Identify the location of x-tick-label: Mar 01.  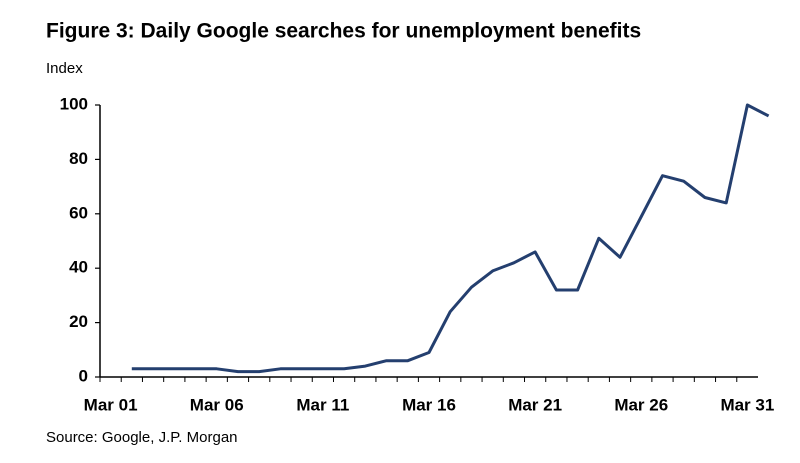
(111, 404).